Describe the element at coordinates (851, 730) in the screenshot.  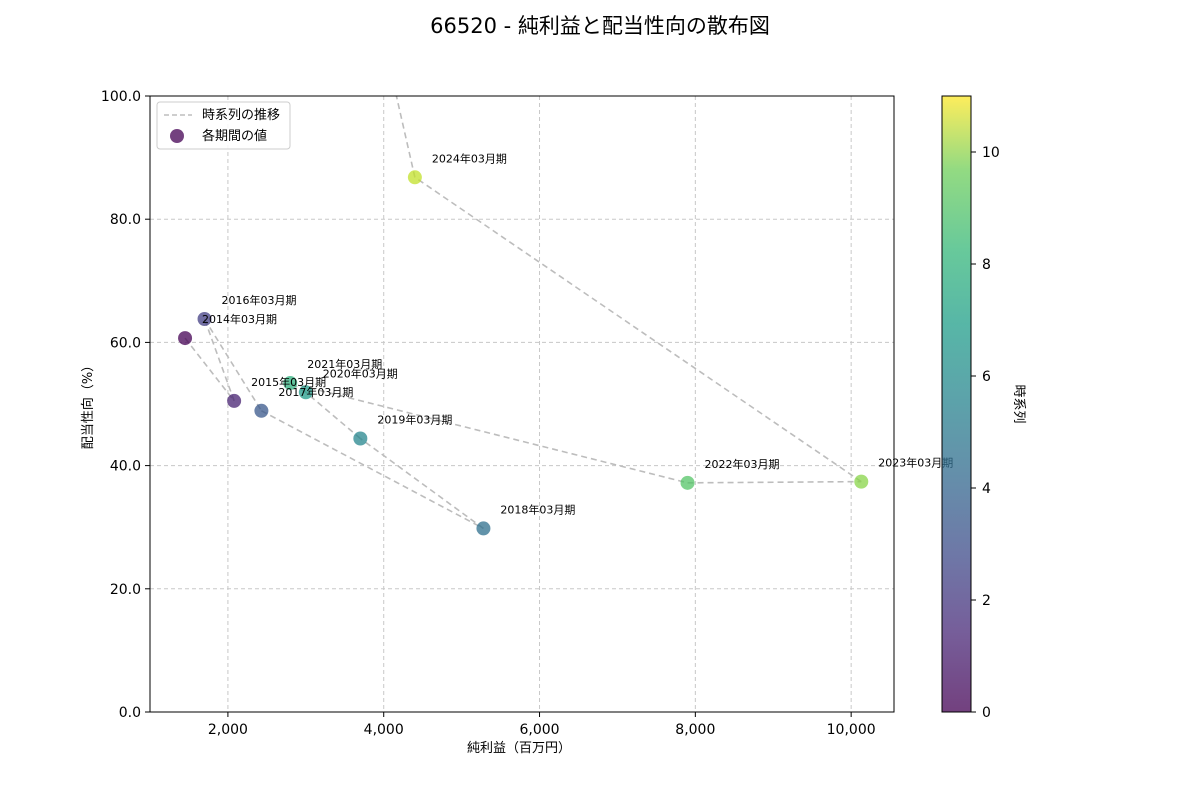
I see `x-tick-label: 10,000` at that location.